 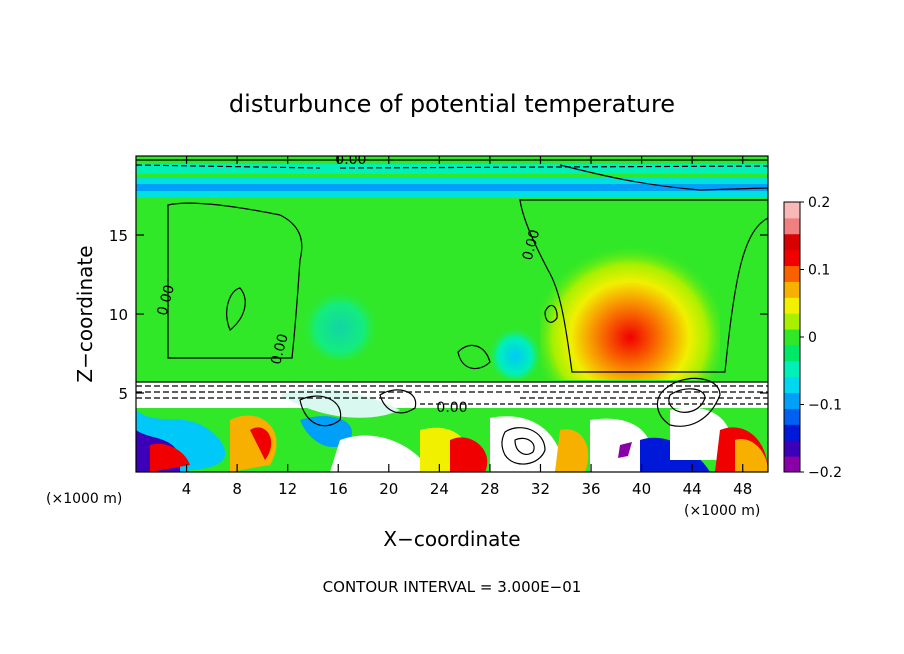 What do you see at coordinates (722, 511) in the screenshot?
I see `x-unit-right: (×1000 m)` at bounding box center [722, 511].